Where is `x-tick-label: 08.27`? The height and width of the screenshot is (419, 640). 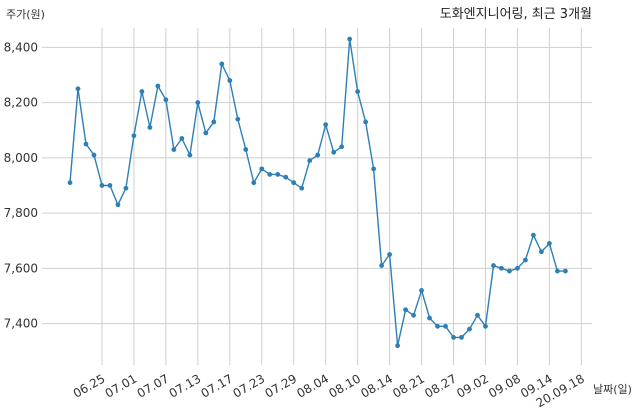 x-tick-label: 08.27 is located at coordinates (440, 385).